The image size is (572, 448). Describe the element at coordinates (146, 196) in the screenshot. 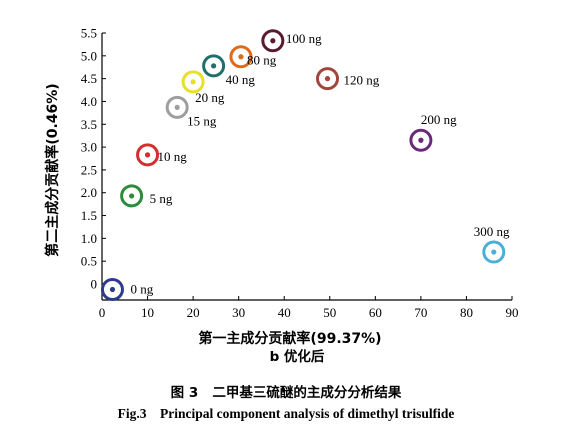

I see `data-point: 5 ng` at that location.